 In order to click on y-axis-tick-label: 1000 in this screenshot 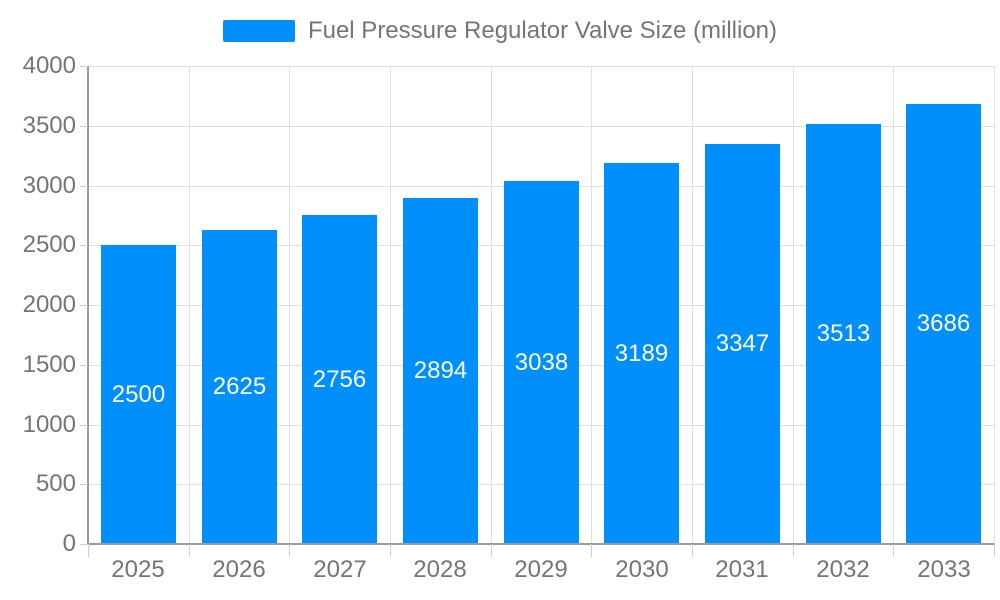, I will do `click(49, 424)`.